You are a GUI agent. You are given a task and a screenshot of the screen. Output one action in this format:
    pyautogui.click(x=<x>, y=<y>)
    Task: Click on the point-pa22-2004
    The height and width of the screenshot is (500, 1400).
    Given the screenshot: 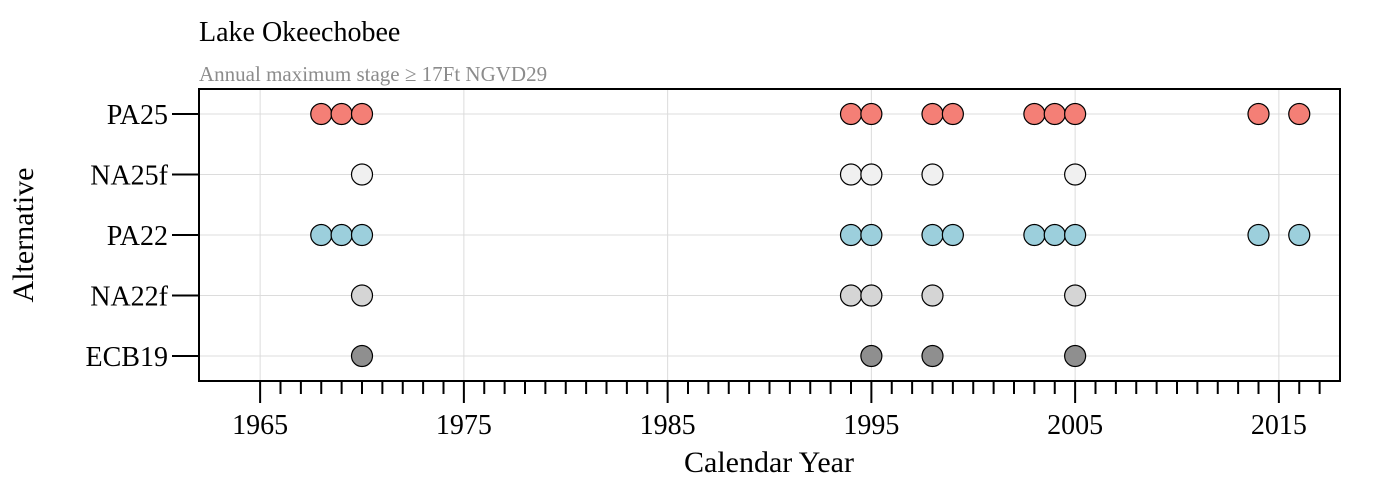 What is the action you would take?
    pyautogui.click(x=1054, y=235)
    